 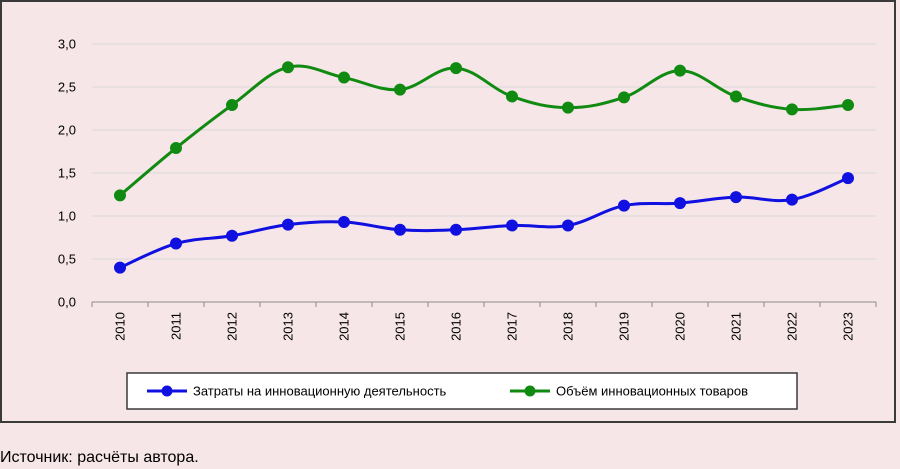 What do you see at coordinates (736, 326) in the screenshot?
I see `x-tick-label: 2021` at bounding box center [736, 326].